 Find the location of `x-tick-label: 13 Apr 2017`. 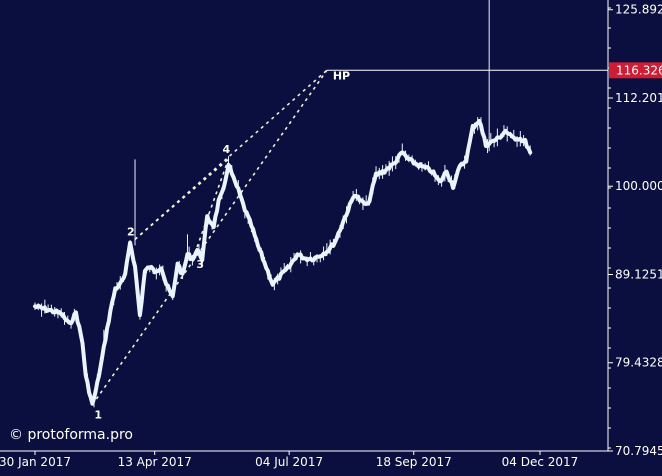

x-tick-label: 13 Apr 2017 is located at coordinates (155, 462).